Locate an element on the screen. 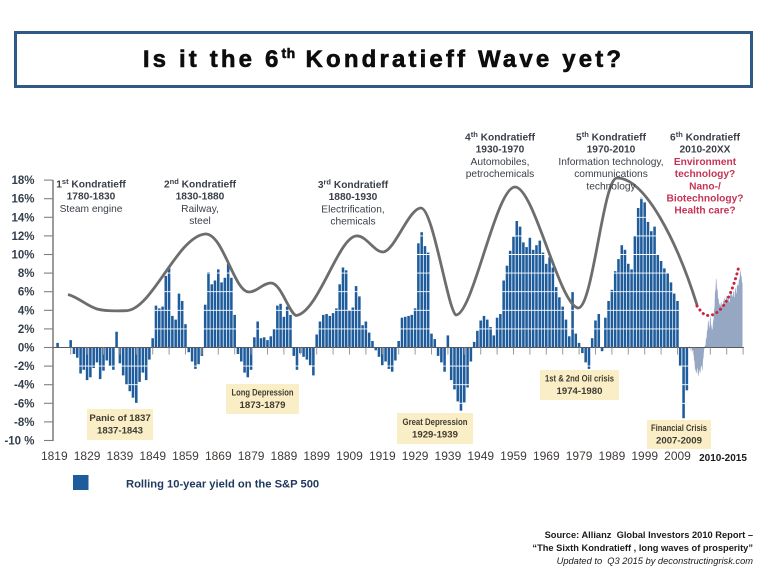 Image resolution: width=768 pixels, height=581 pixels. svg-text: 1919 is located at coordinates (382, 456).